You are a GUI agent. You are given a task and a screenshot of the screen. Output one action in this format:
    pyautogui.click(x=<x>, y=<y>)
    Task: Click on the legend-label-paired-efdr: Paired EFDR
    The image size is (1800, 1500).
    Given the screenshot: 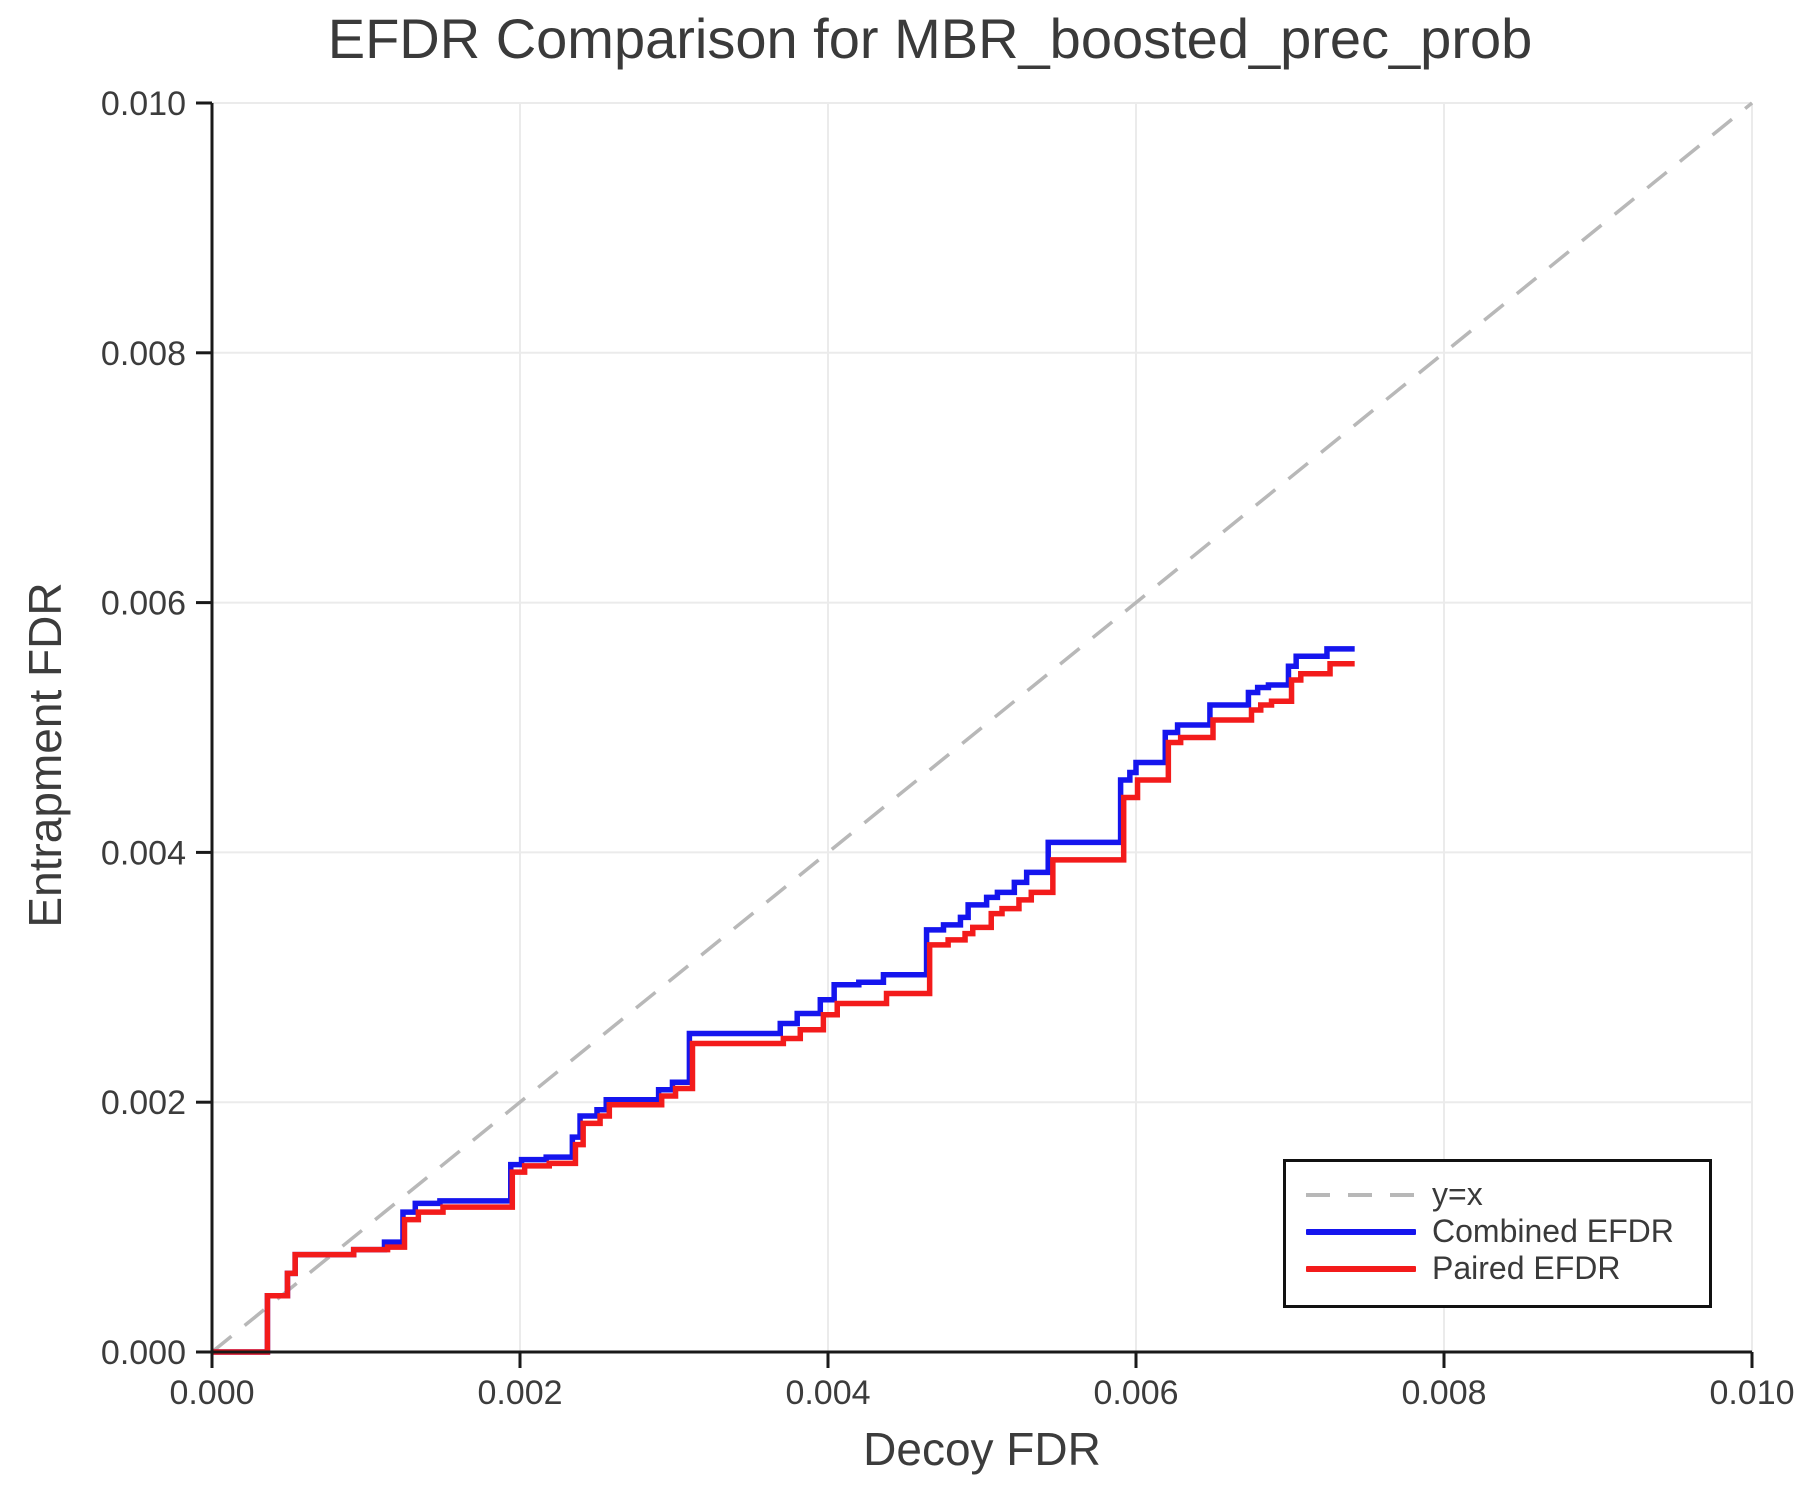 What is the action you would take?
    pyautogui.click(x=1526, y=1268)
    